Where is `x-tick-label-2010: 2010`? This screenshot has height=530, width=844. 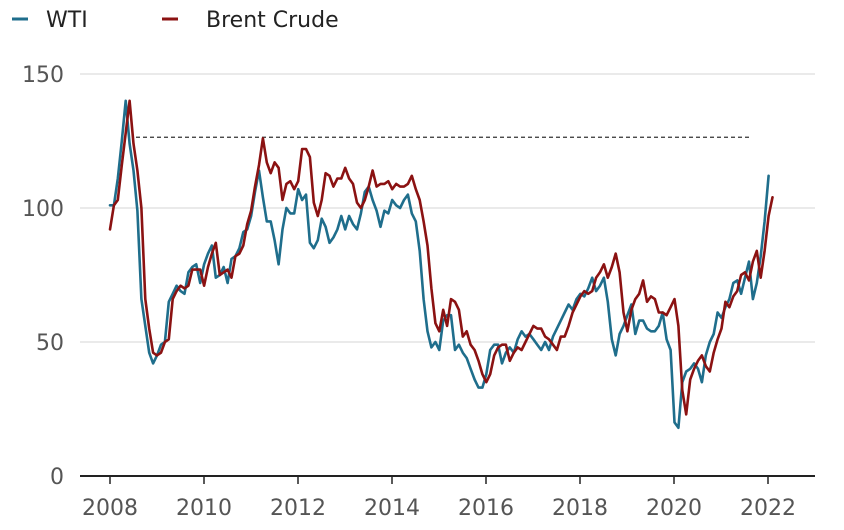 x-tick-label-2010: 2010 is located at coordinates (204, 508).